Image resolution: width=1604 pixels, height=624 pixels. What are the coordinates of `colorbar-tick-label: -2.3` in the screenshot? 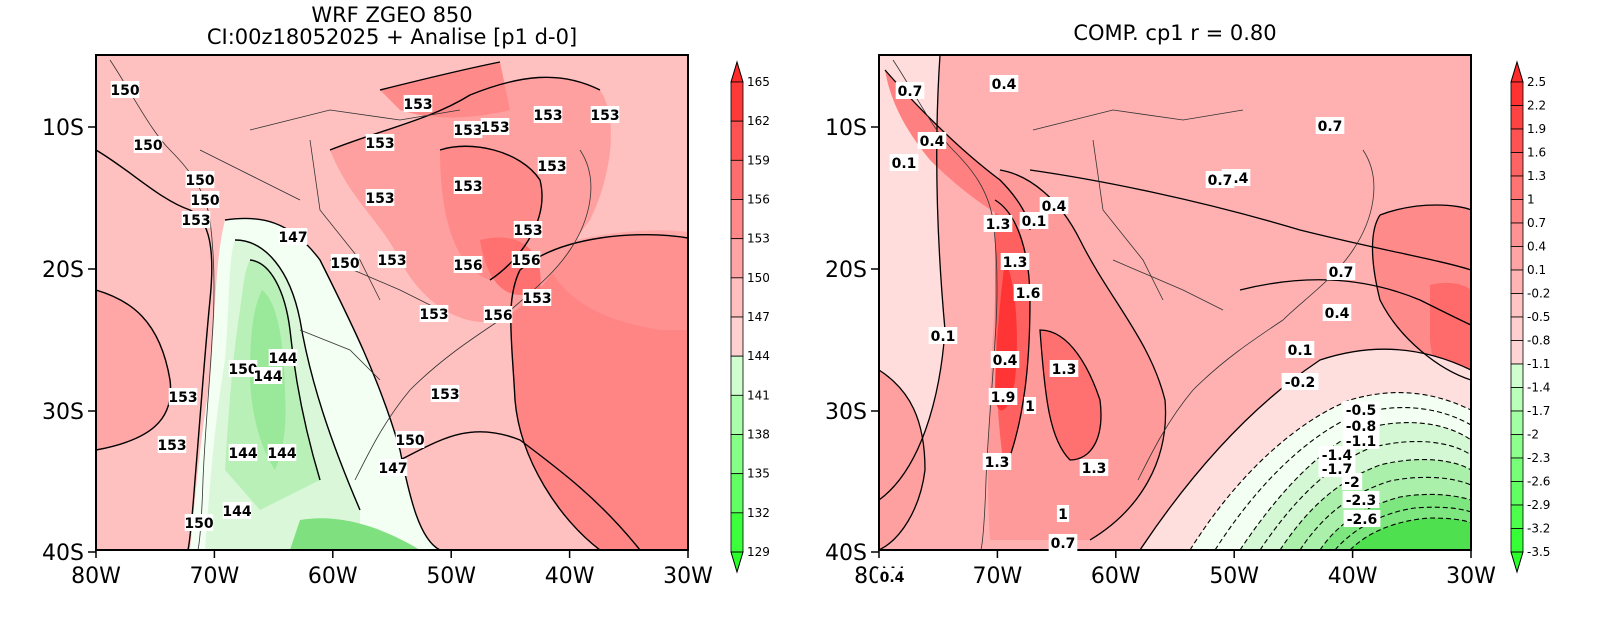 It's located at (1538, 458).